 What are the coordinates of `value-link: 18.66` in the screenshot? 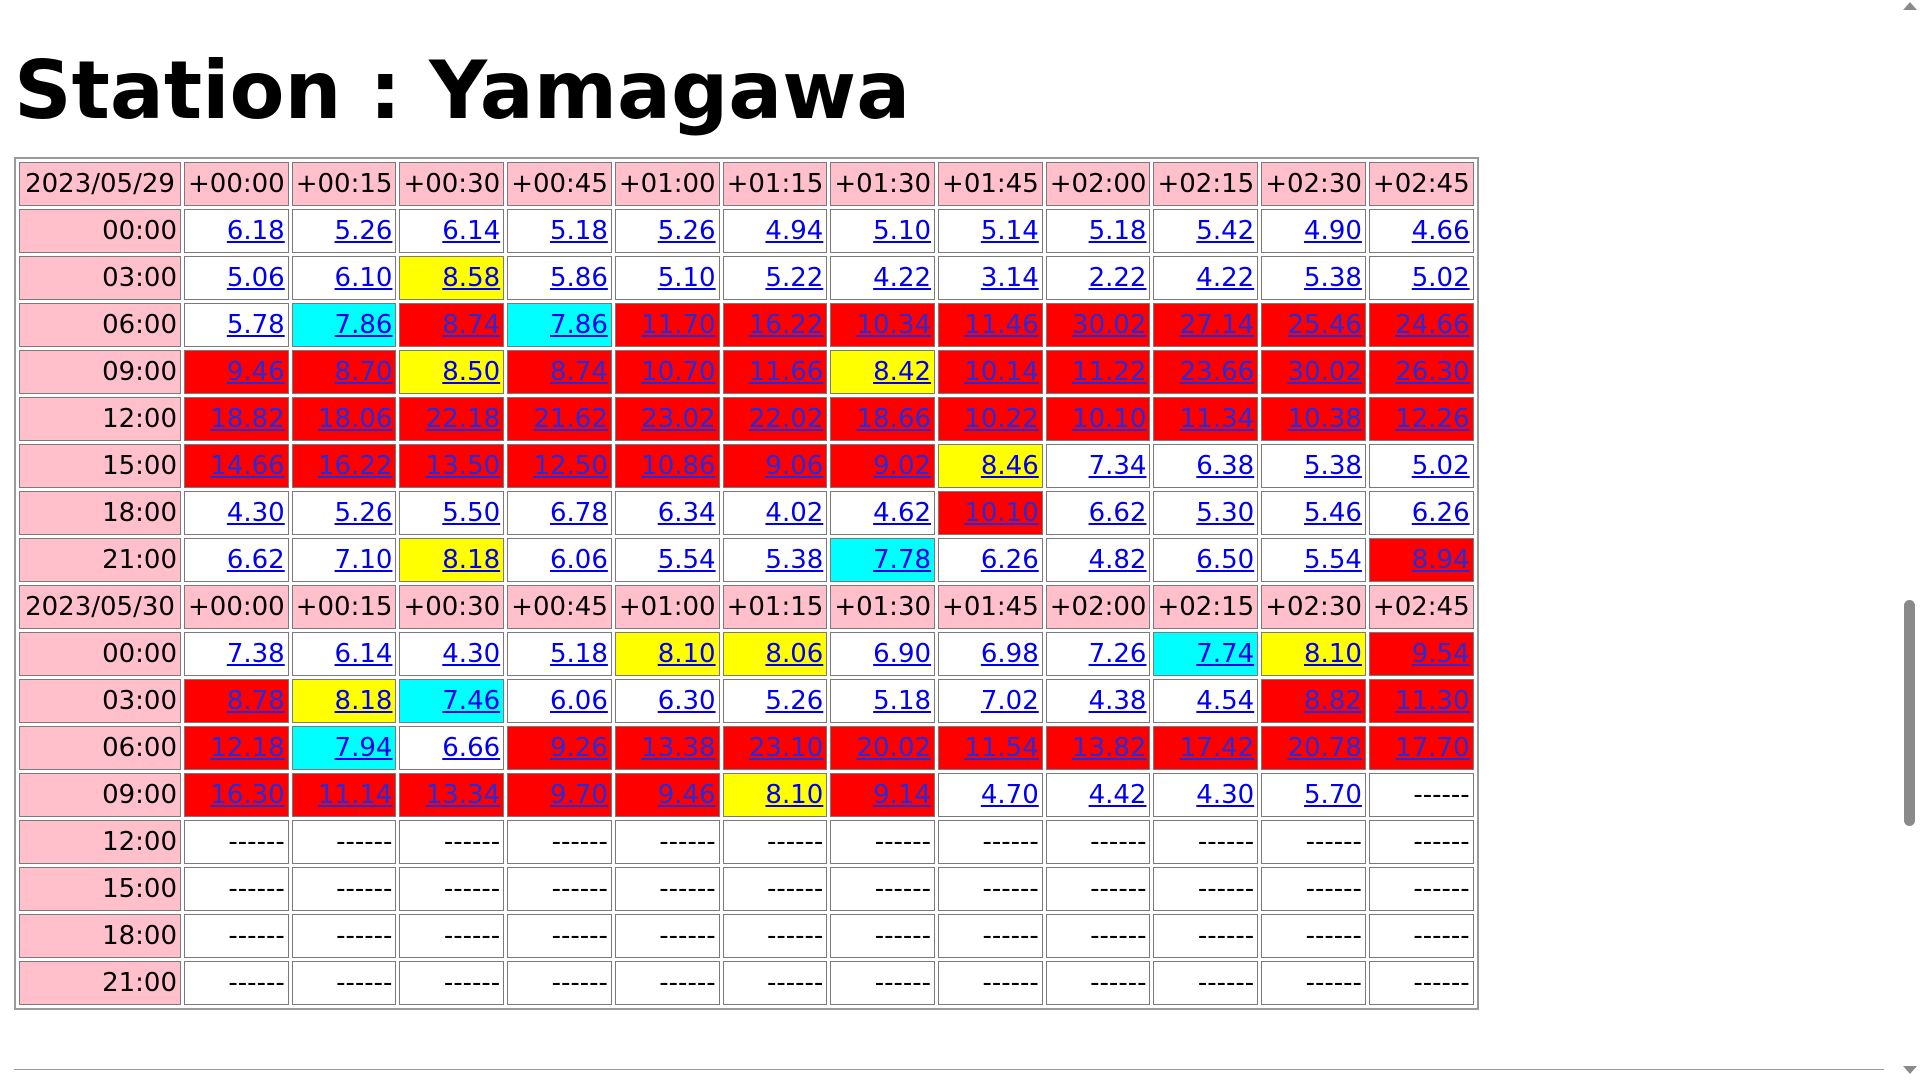 It's located at (894, 419).